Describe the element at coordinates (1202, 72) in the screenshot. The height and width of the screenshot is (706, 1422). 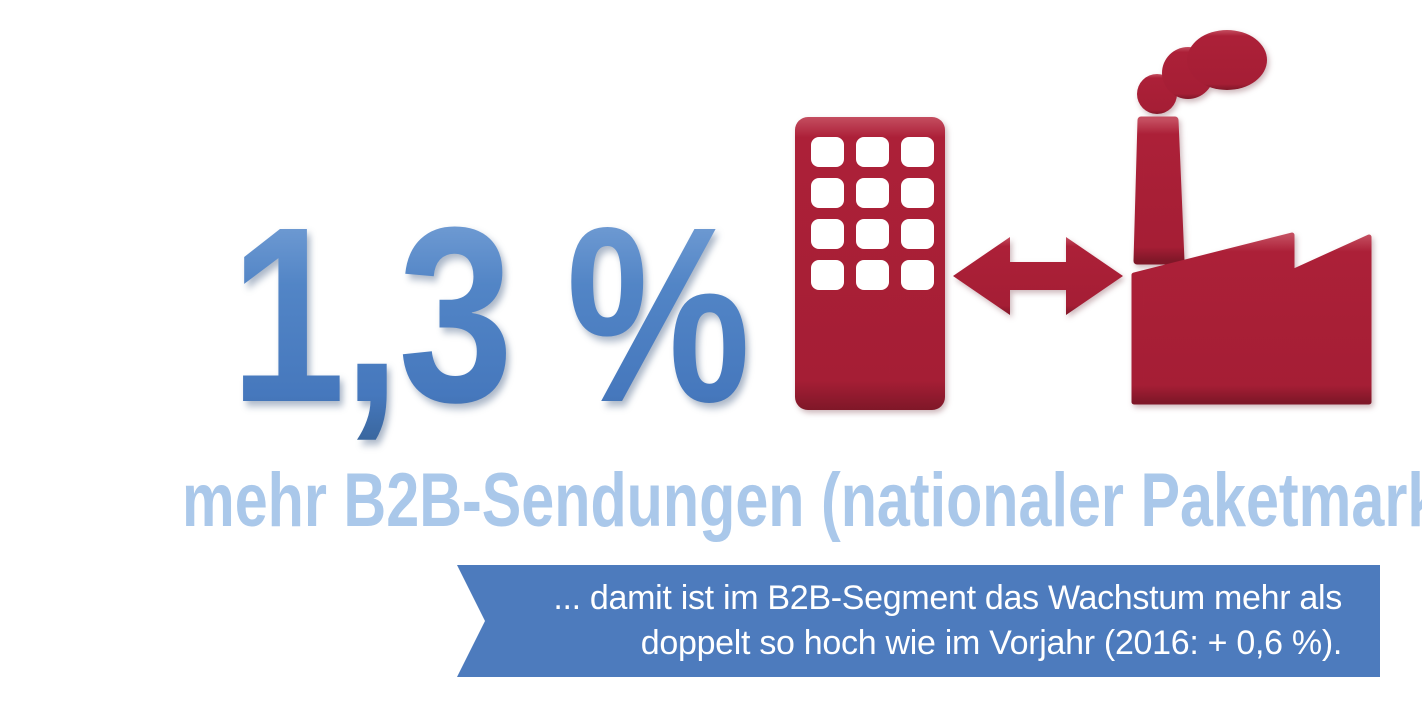
I see `factory-smoke` at that location.